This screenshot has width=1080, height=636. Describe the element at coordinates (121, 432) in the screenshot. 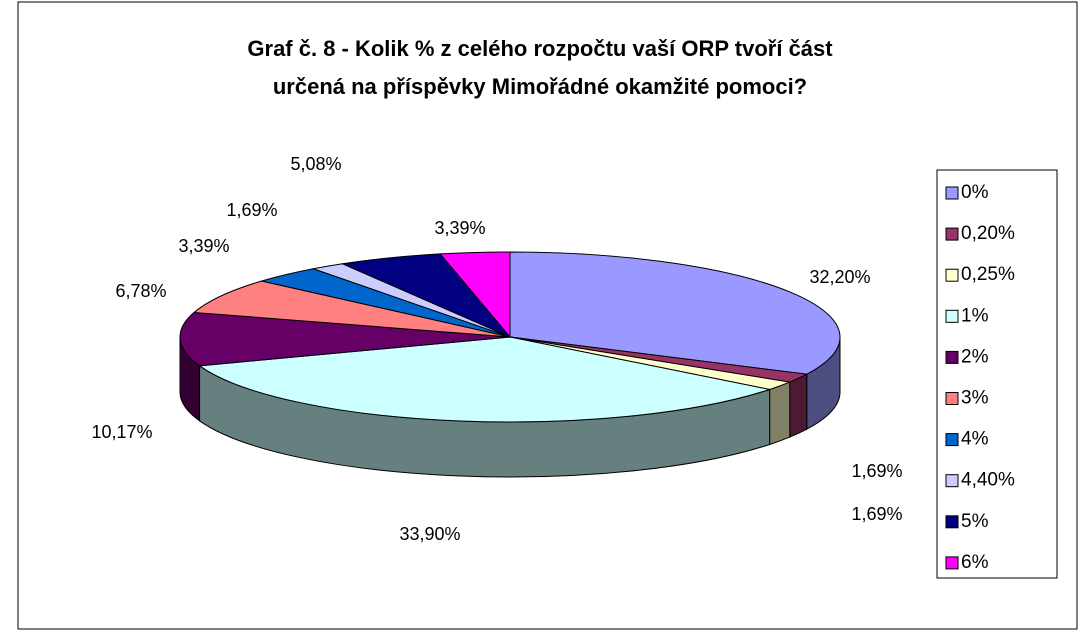

I see `data-label: 10,17%` at that location.